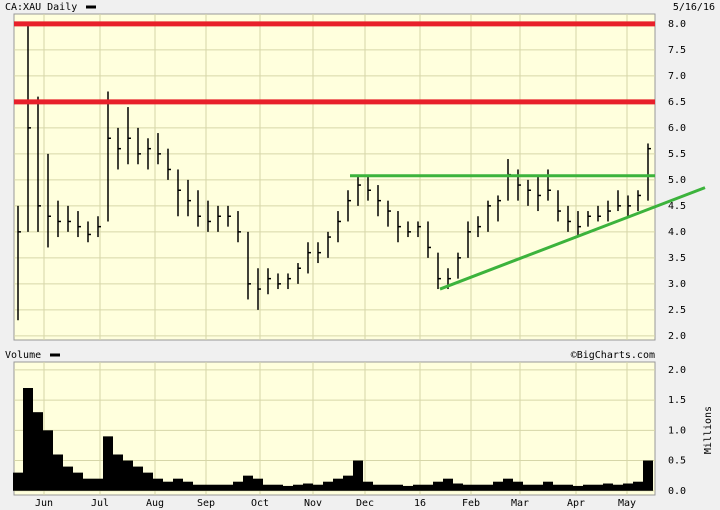 The width and height of the screenshot is (720, 510). I want to click on y-tick-label: 6.5, so click(677, 102).